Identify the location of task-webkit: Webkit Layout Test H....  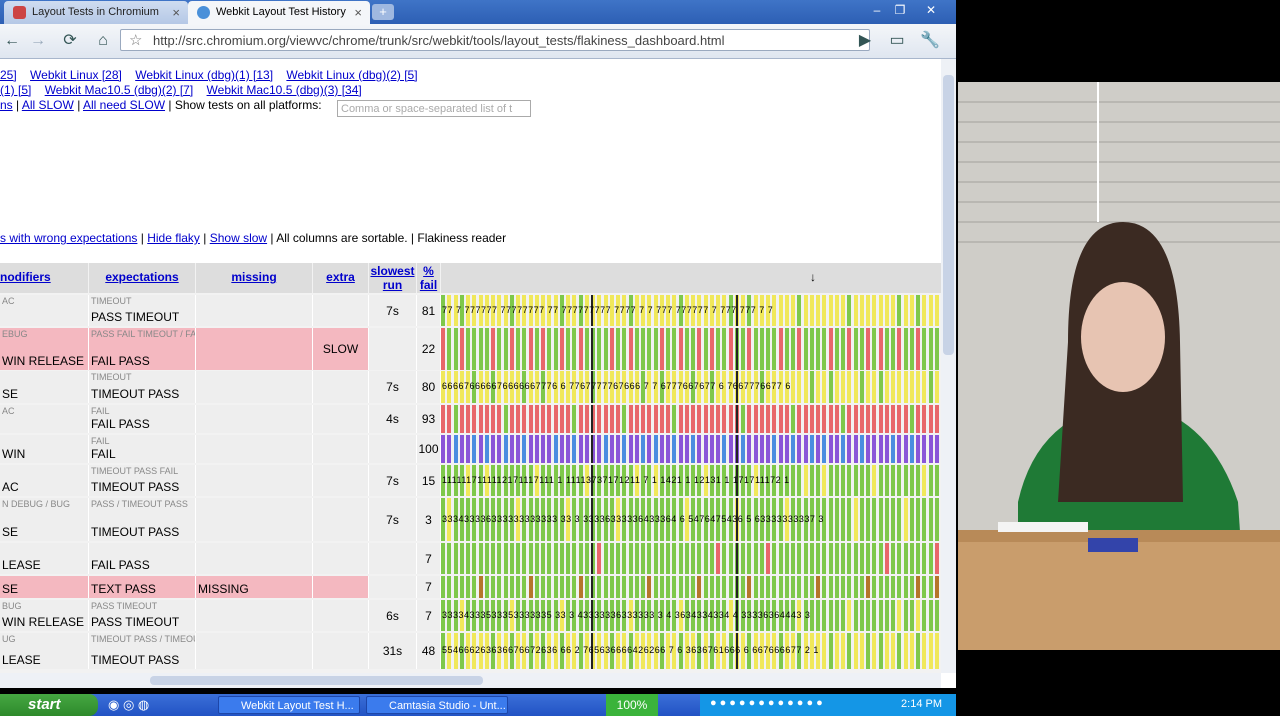
(289, 705).